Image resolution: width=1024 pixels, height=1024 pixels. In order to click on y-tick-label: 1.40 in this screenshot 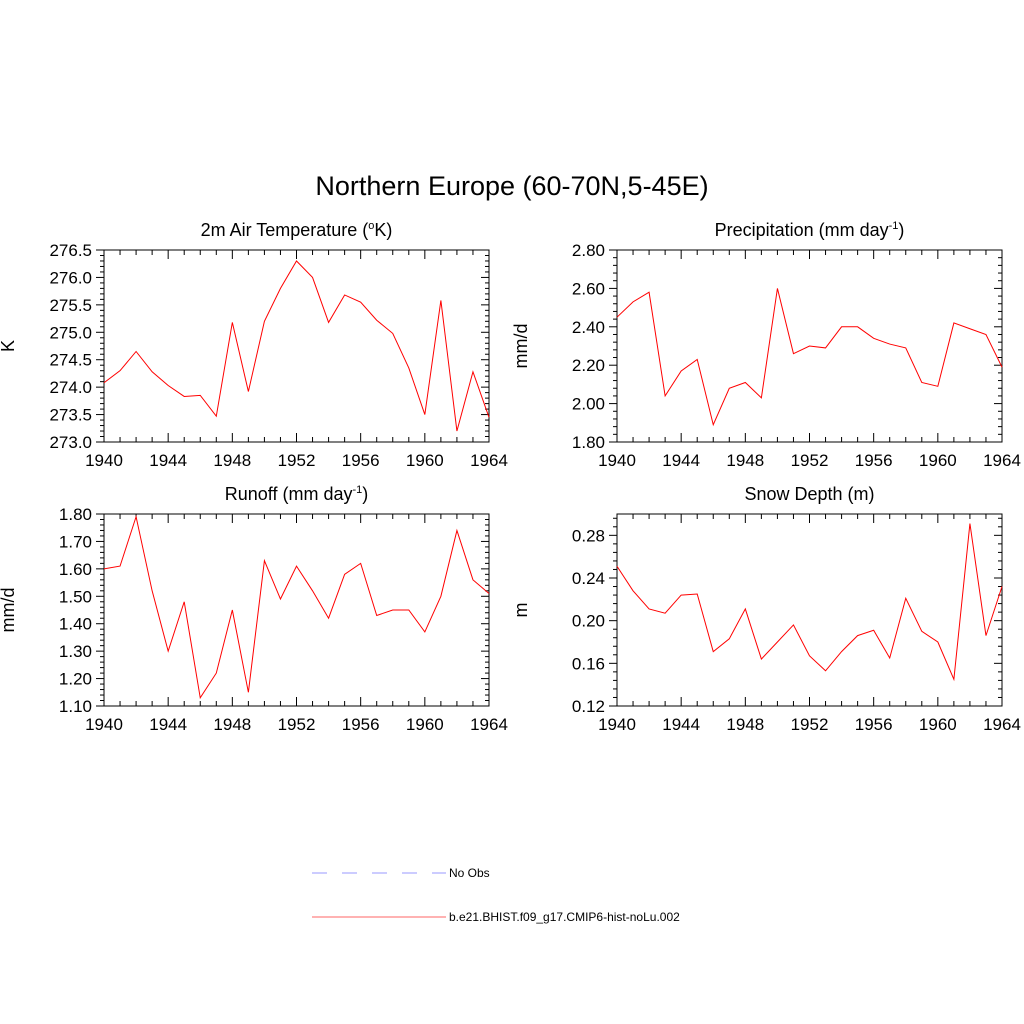, I will do `click(75, 624)`.